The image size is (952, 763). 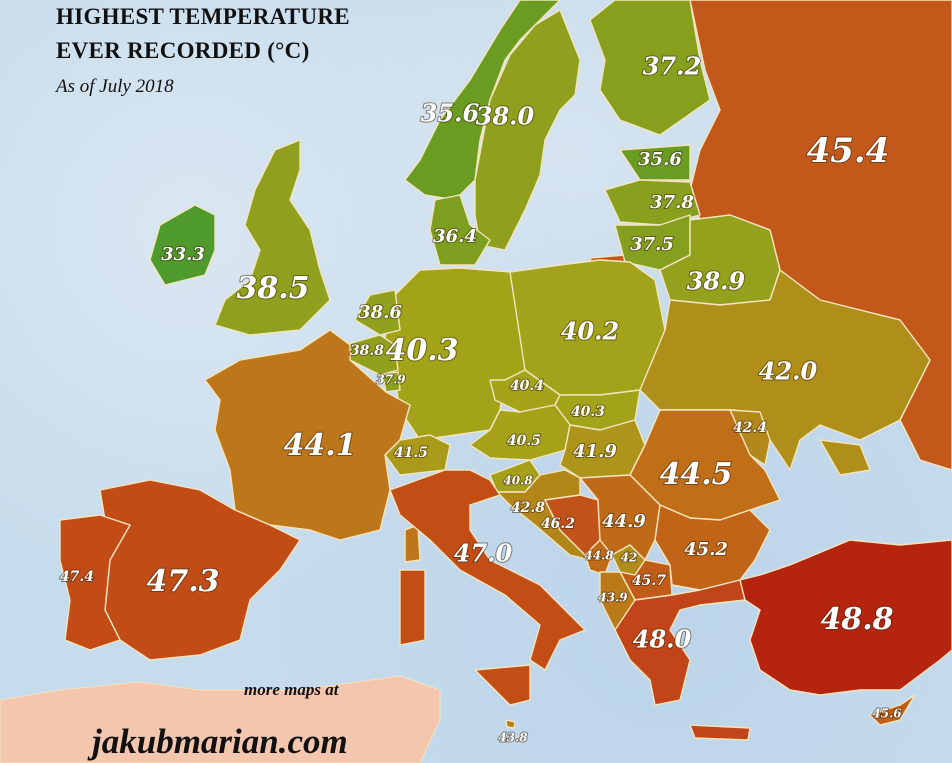 What do you see at coordinates (613, 598) in the screenshot?
I see `value-label: 43.9` at bounding box center [613, 598].